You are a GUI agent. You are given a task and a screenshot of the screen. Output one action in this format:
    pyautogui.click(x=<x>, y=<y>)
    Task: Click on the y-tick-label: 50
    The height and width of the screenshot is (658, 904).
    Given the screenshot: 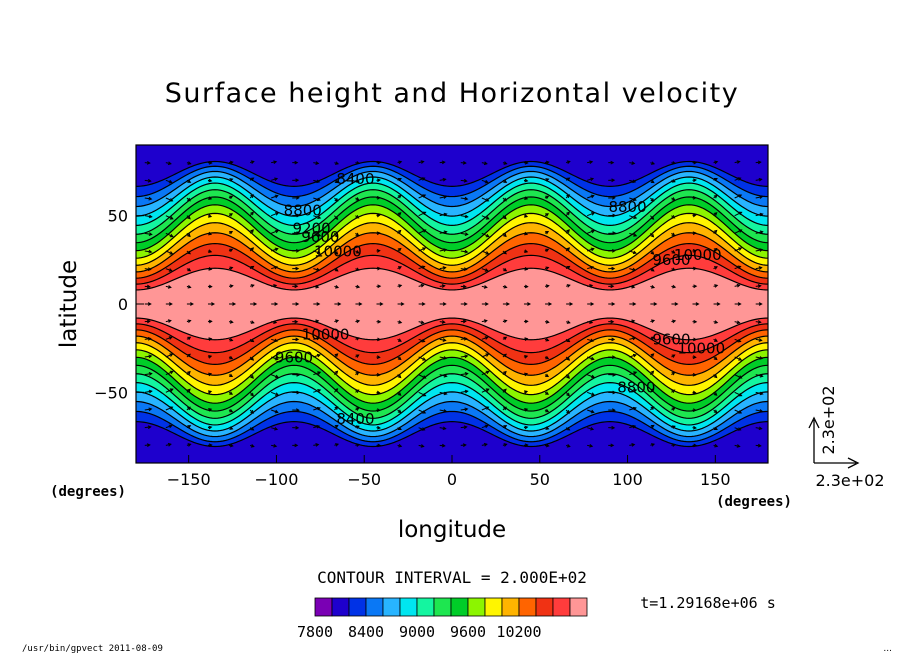 What is the action you would take?
    pyautogui.click(x=118, y=216)
    